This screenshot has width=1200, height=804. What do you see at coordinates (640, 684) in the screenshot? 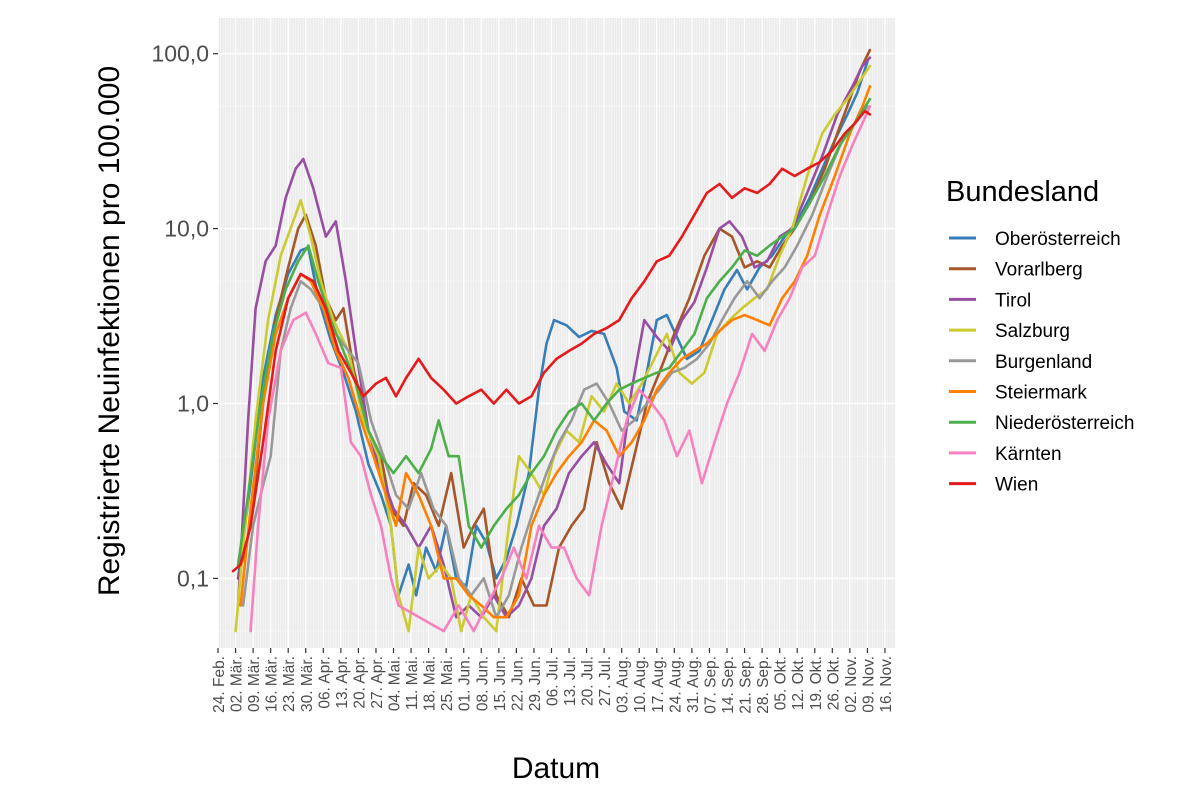
I see `x-tick-label: 10. Aug.` at bounding box center [640, 684].